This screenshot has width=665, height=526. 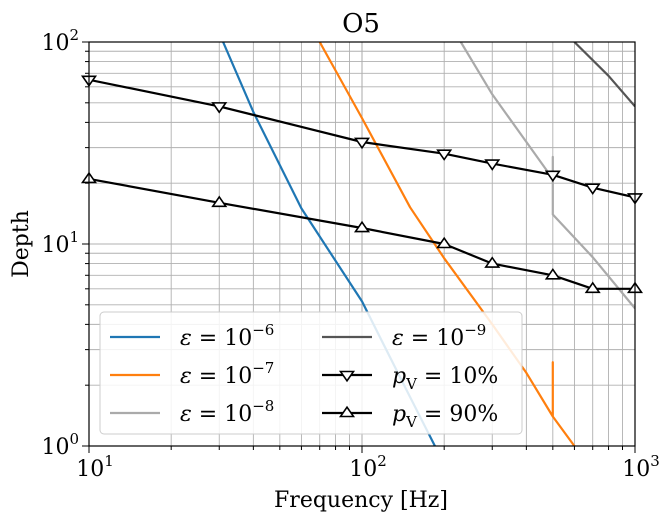 What do you see at coordinates (95, 467) in the screenshot?
I see `x-tick-label: 10¹` at bounding box center [95, 467].